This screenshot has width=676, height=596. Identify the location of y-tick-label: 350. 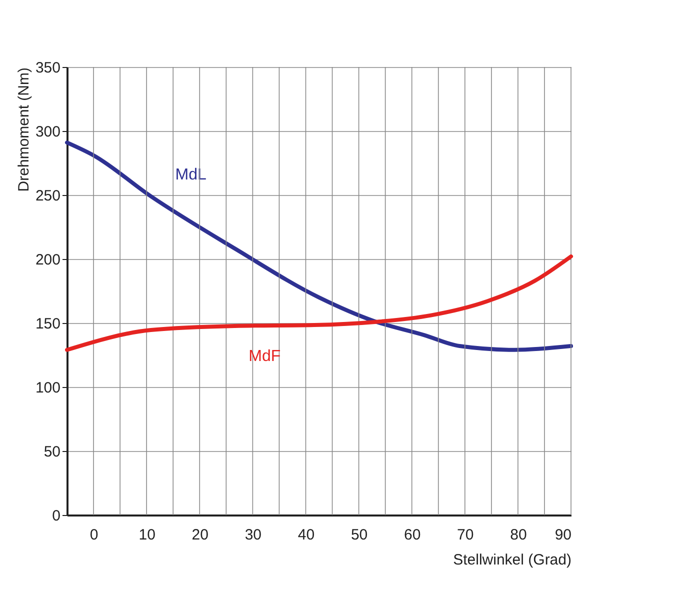
(47, 68).